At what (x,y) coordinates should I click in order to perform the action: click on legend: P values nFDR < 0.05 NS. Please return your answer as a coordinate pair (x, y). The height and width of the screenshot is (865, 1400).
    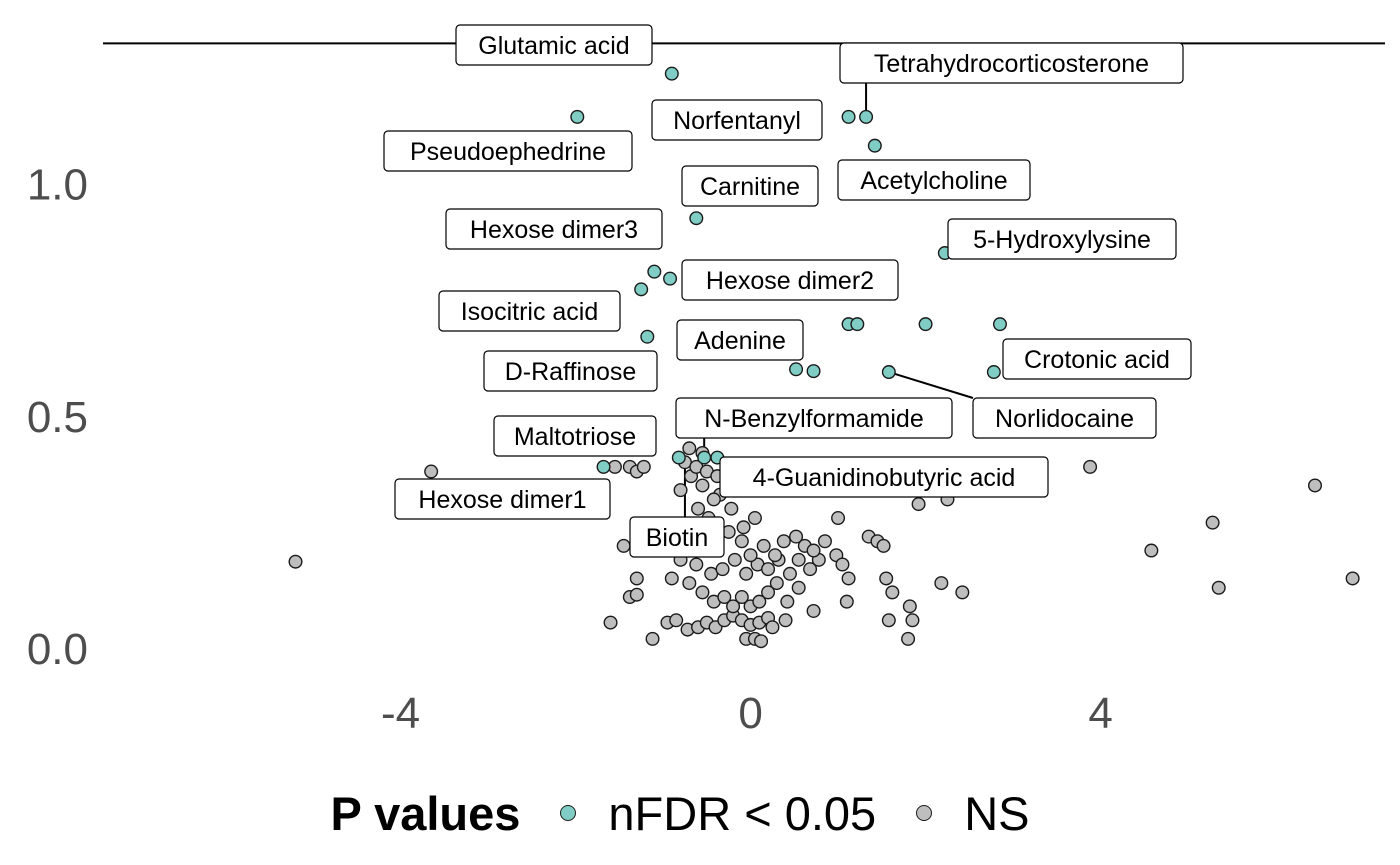
    Looking at the image, I should click on (700, 813).